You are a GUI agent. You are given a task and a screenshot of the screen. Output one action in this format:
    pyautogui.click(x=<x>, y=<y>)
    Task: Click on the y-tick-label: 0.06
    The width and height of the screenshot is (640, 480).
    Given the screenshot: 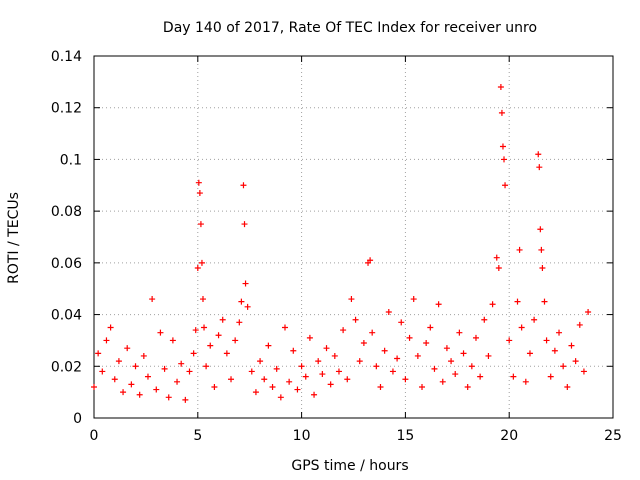 What is the action you would take?
    pyautogui.click(x=66, y=264)
    